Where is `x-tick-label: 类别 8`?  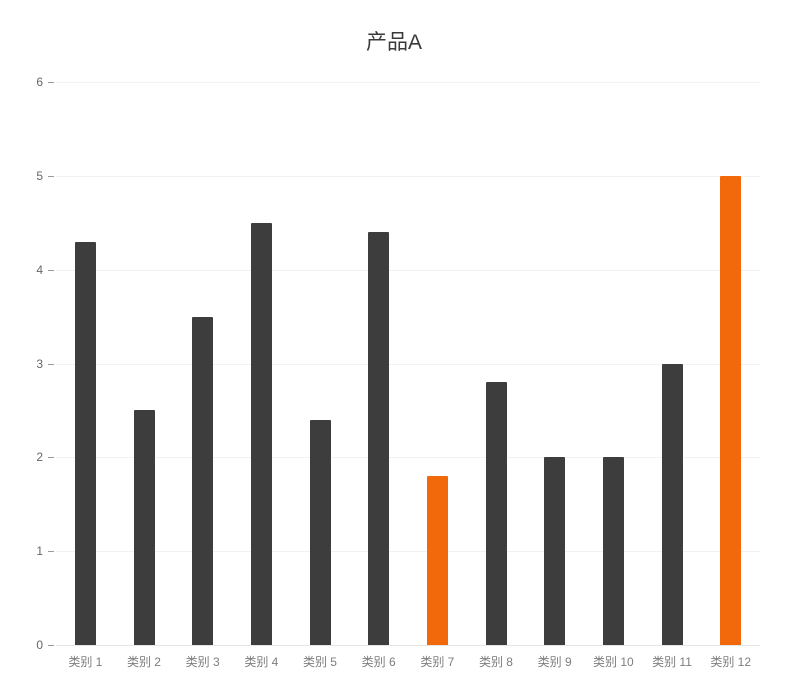 x-tick-label: 类别 8 is located at coordinates (495, 662).